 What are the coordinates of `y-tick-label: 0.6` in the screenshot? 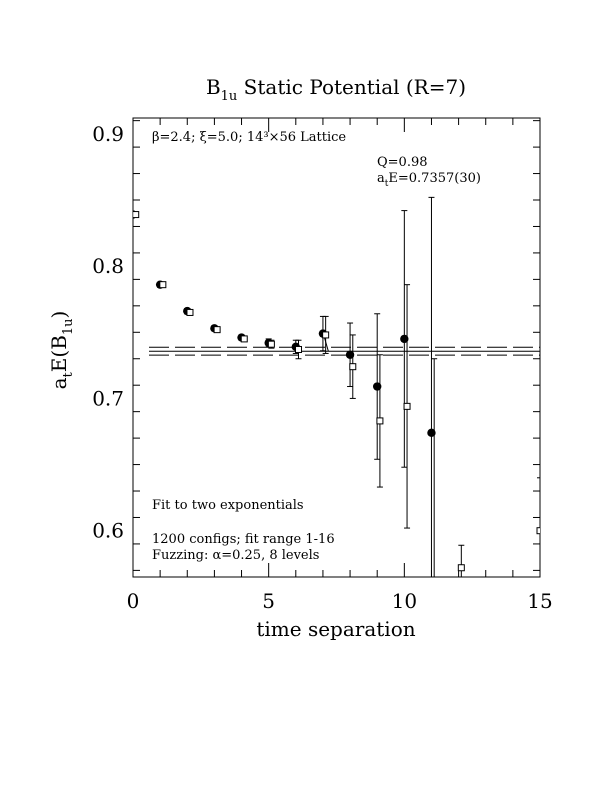 It's located at (108, 531).